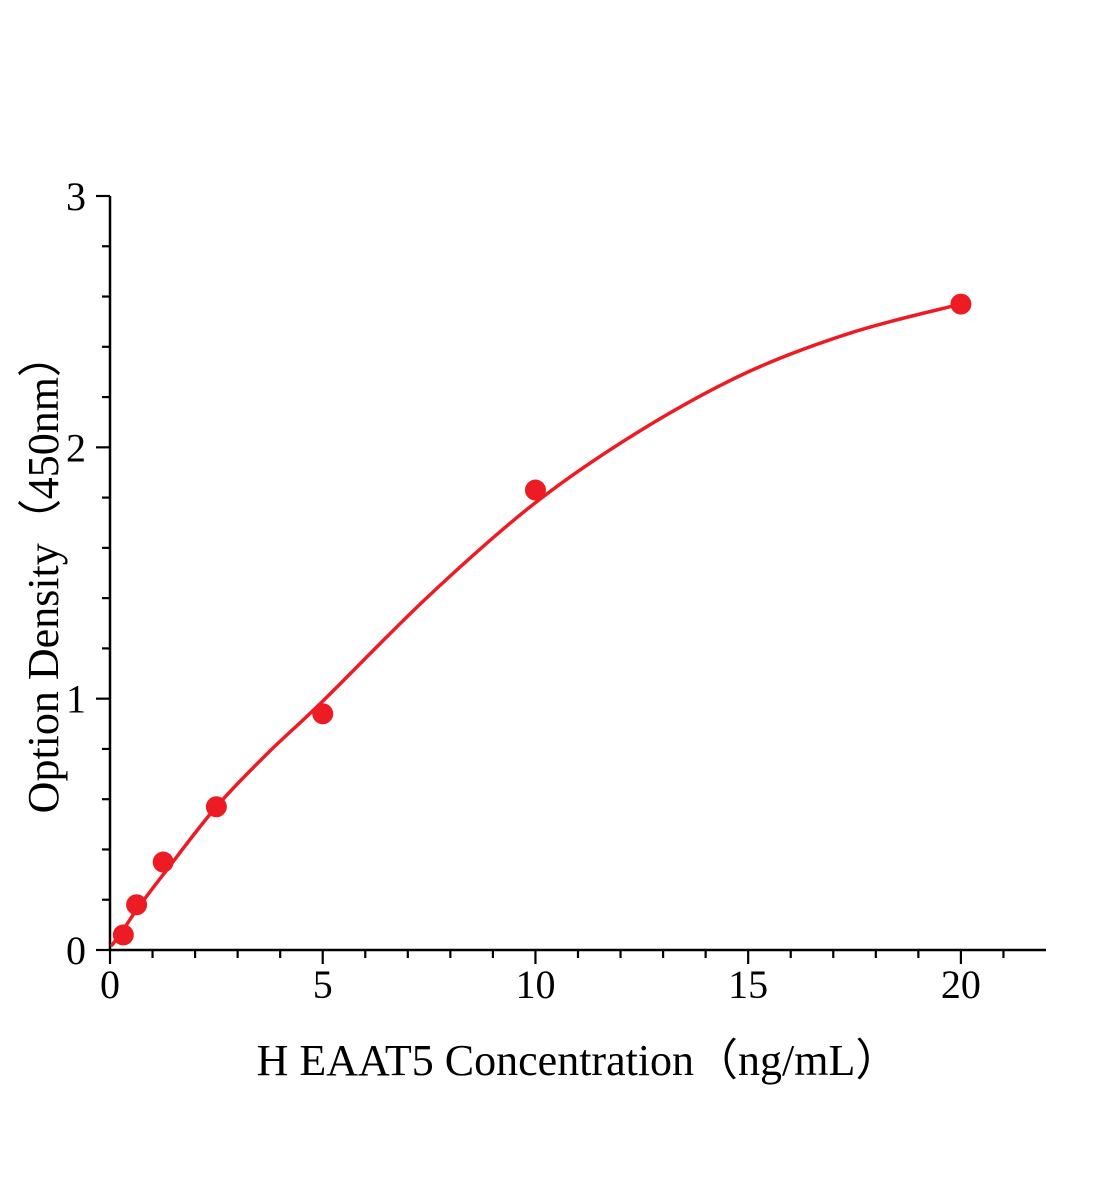 The height and width of the screenshot is (1200, 1104). What do you see at coordinates (76, 196) in the screenshot?
I see `y-tick-label: 3` at bounding box center [76, 196].